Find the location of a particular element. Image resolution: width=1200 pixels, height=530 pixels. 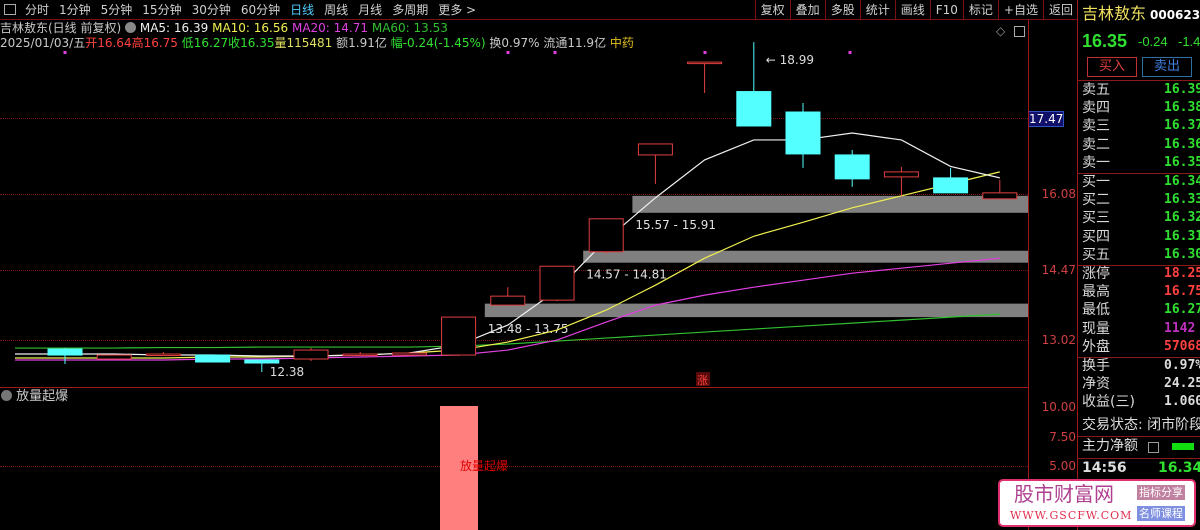

row-label: 收益(三) is located at coordinates (1108, 402).